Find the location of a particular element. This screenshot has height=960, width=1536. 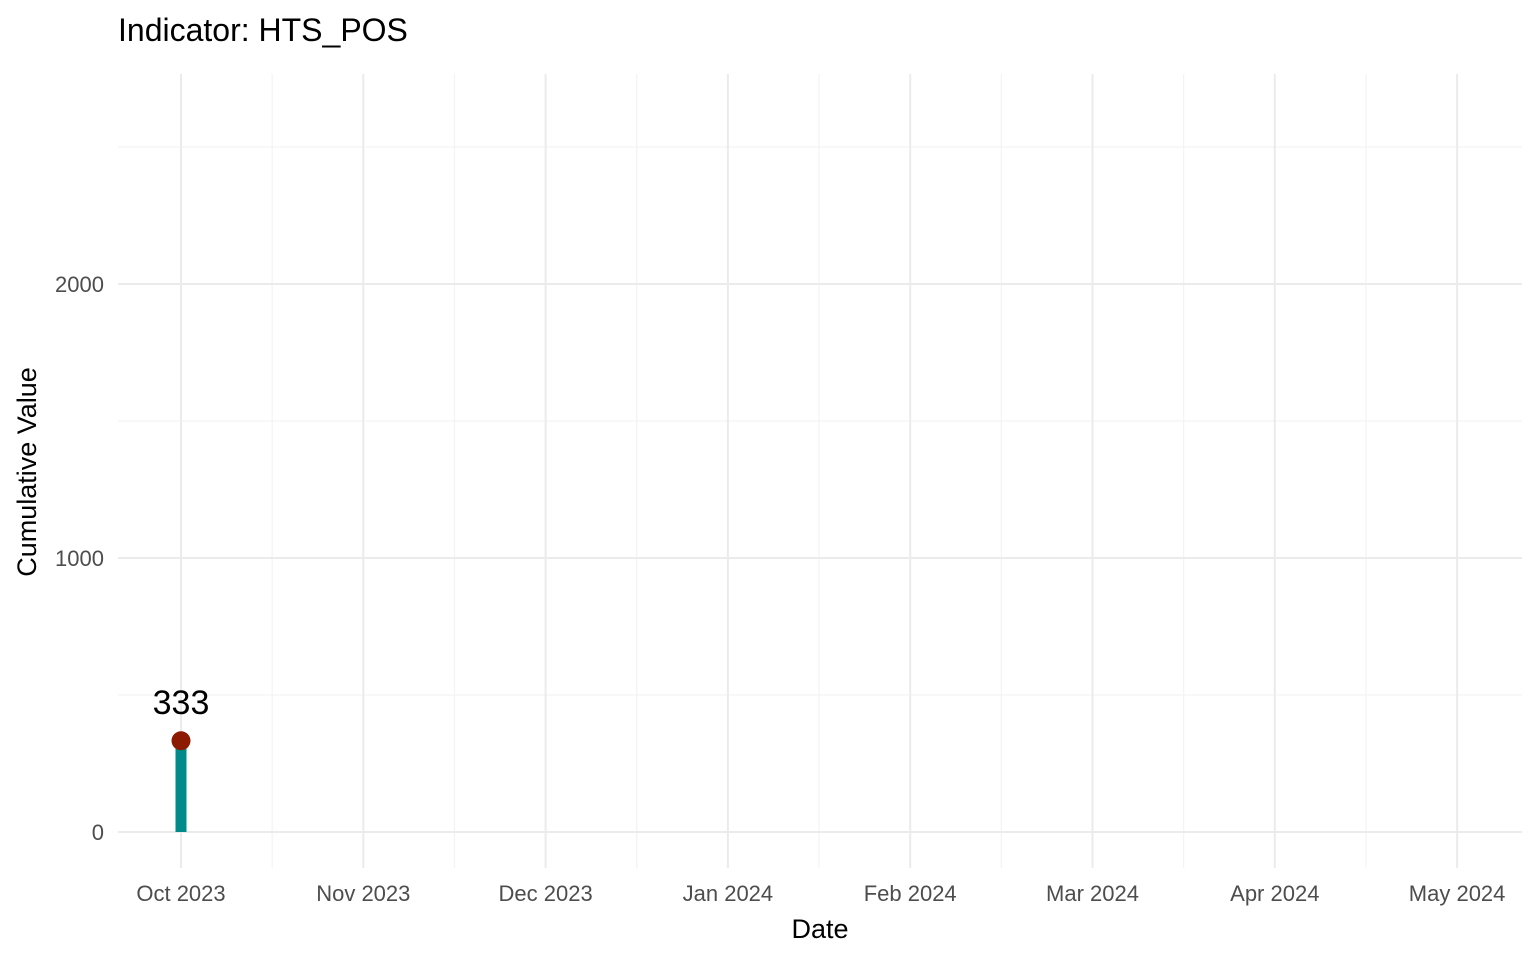

bars is located at coordinates (181, 786).